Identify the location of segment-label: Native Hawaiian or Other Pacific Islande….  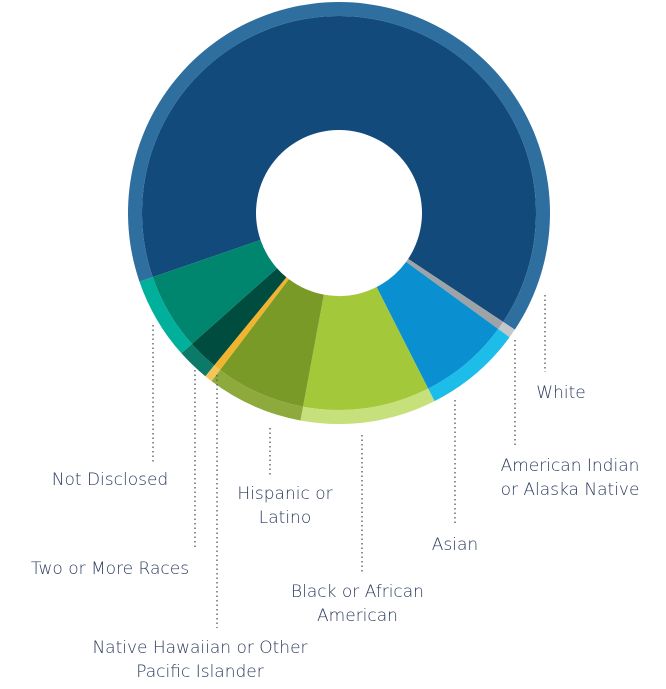
(200, 660).